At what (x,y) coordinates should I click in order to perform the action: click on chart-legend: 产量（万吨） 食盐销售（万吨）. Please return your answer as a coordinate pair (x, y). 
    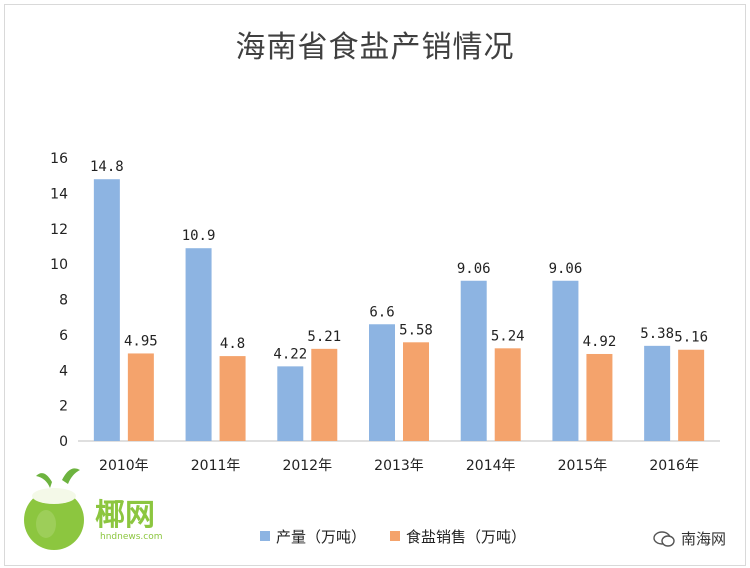
    Looking at the image, I should click on (393, 536).